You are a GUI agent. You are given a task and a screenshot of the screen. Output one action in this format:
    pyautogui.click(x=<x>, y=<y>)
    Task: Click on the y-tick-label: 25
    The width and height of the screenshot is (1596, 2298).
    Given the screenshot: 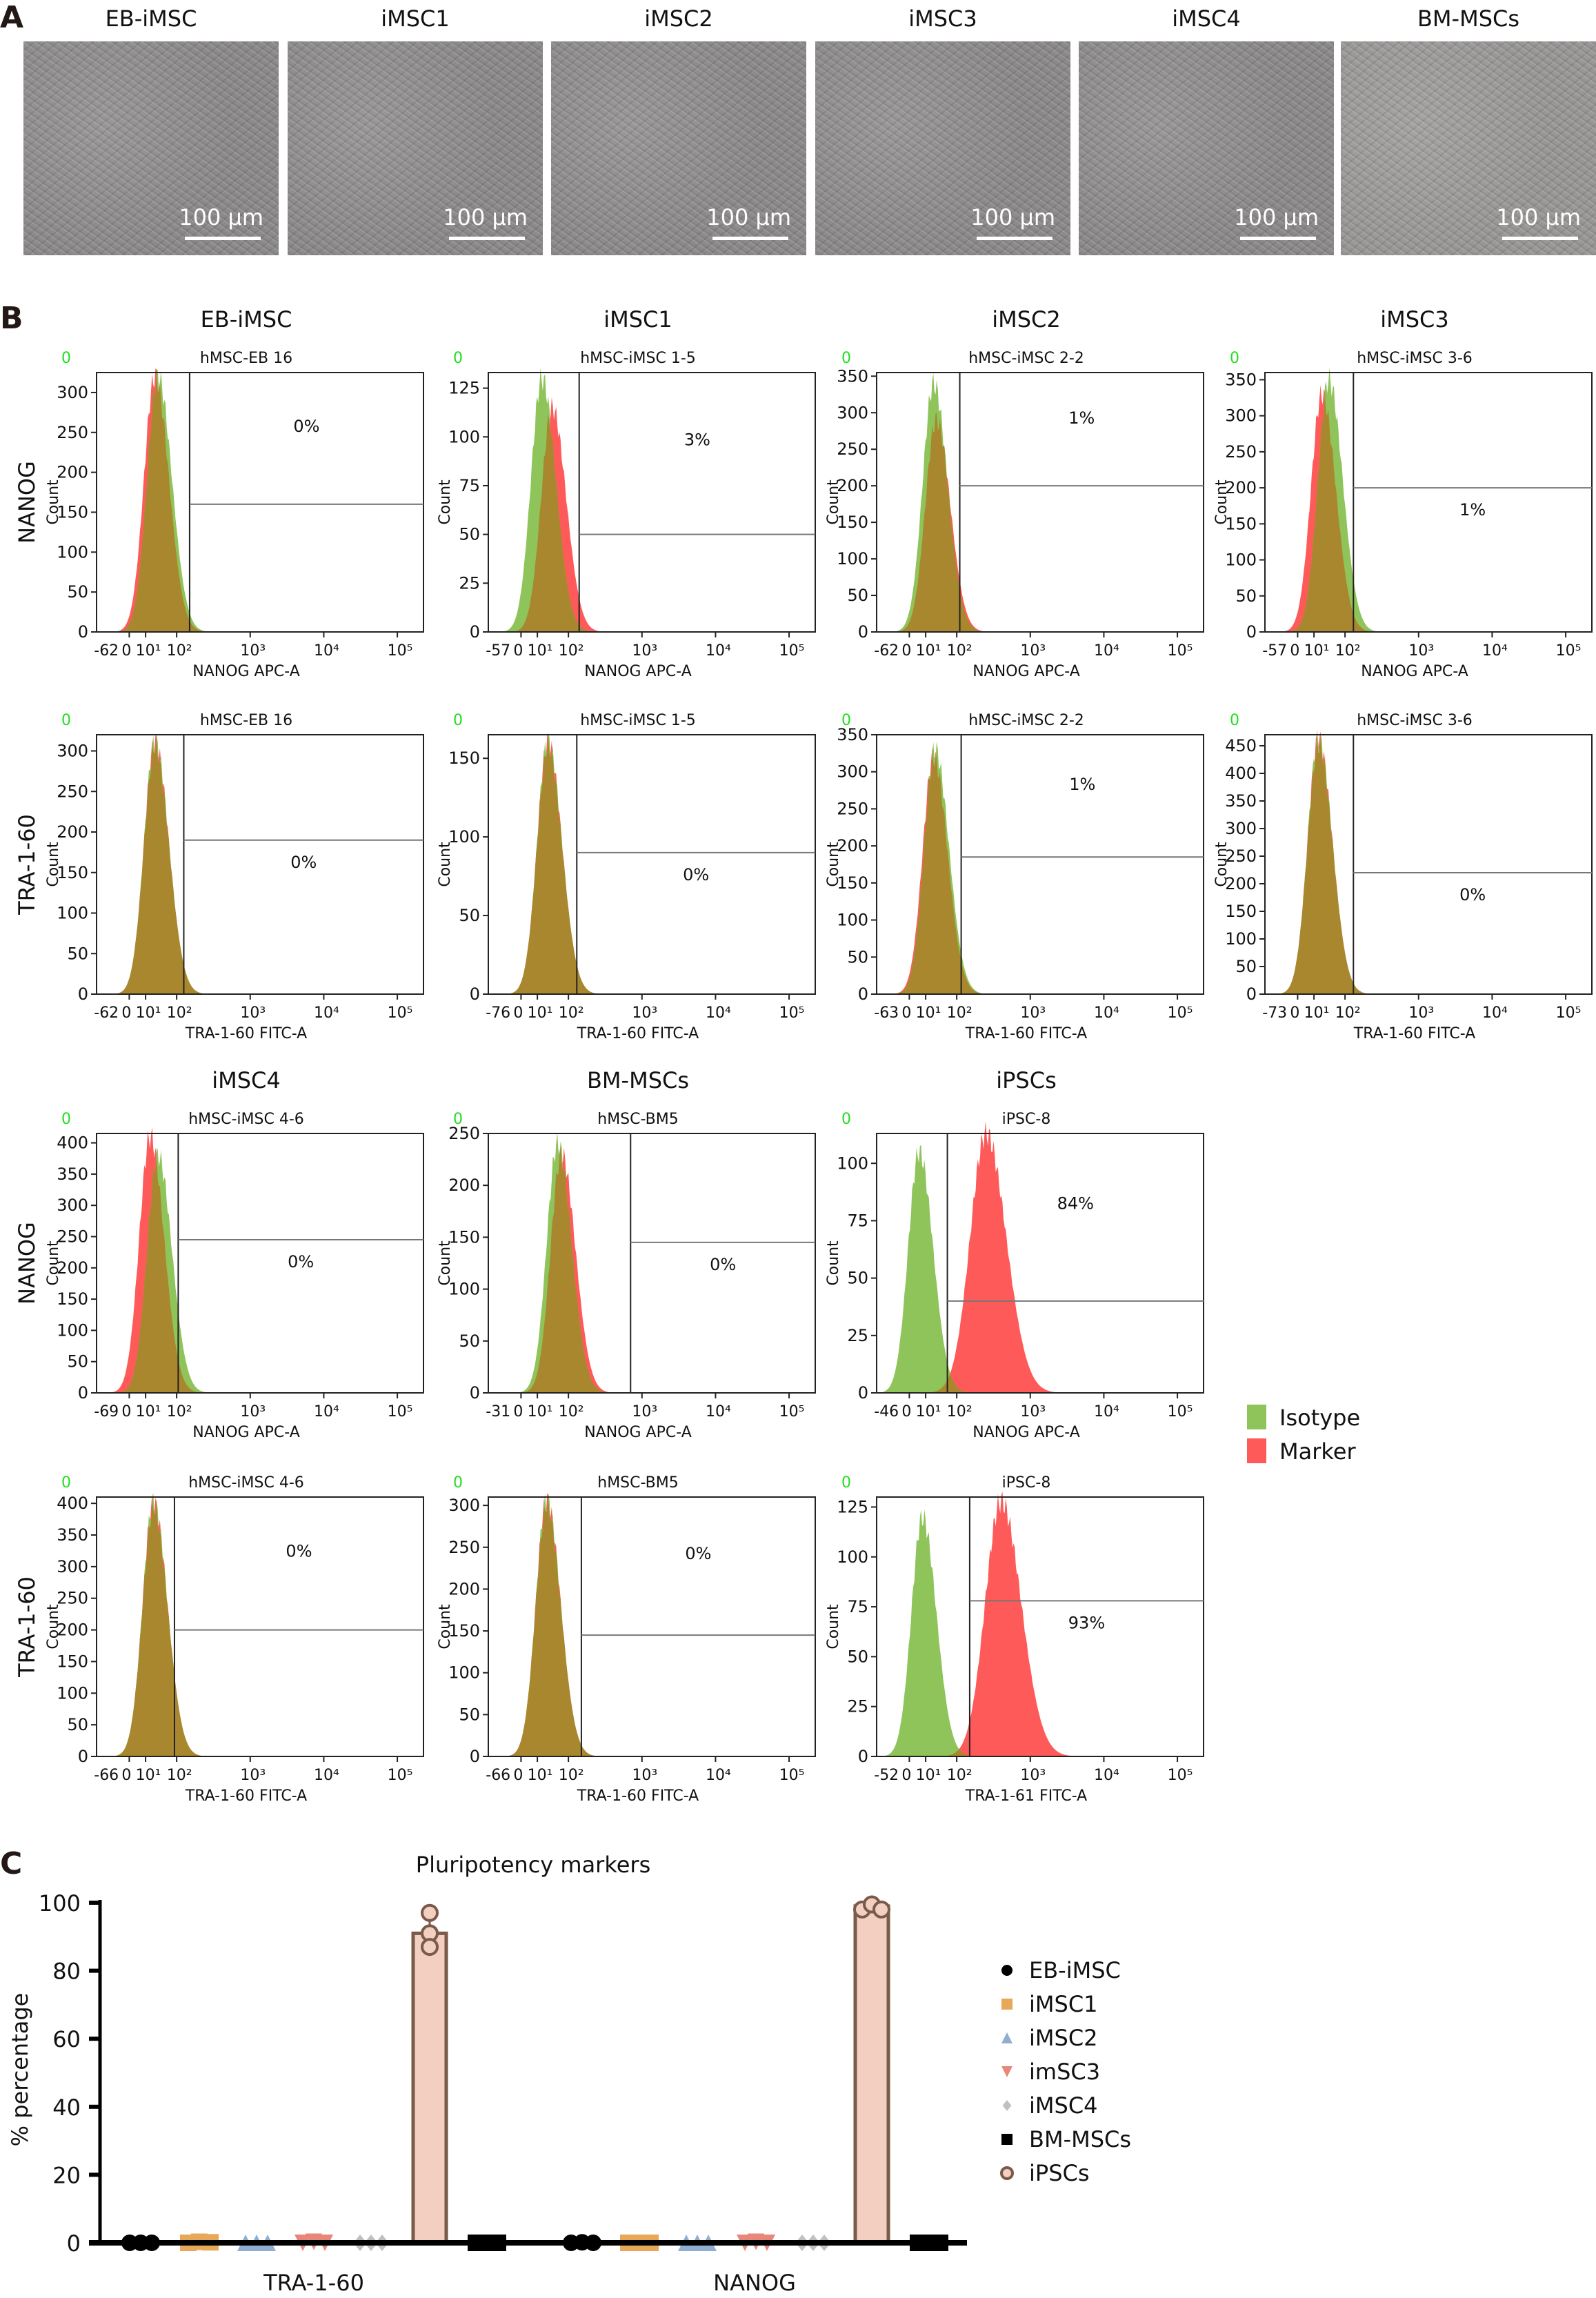 What is the action you would take?
    pyautogui.click(x=857, y=1335)
    